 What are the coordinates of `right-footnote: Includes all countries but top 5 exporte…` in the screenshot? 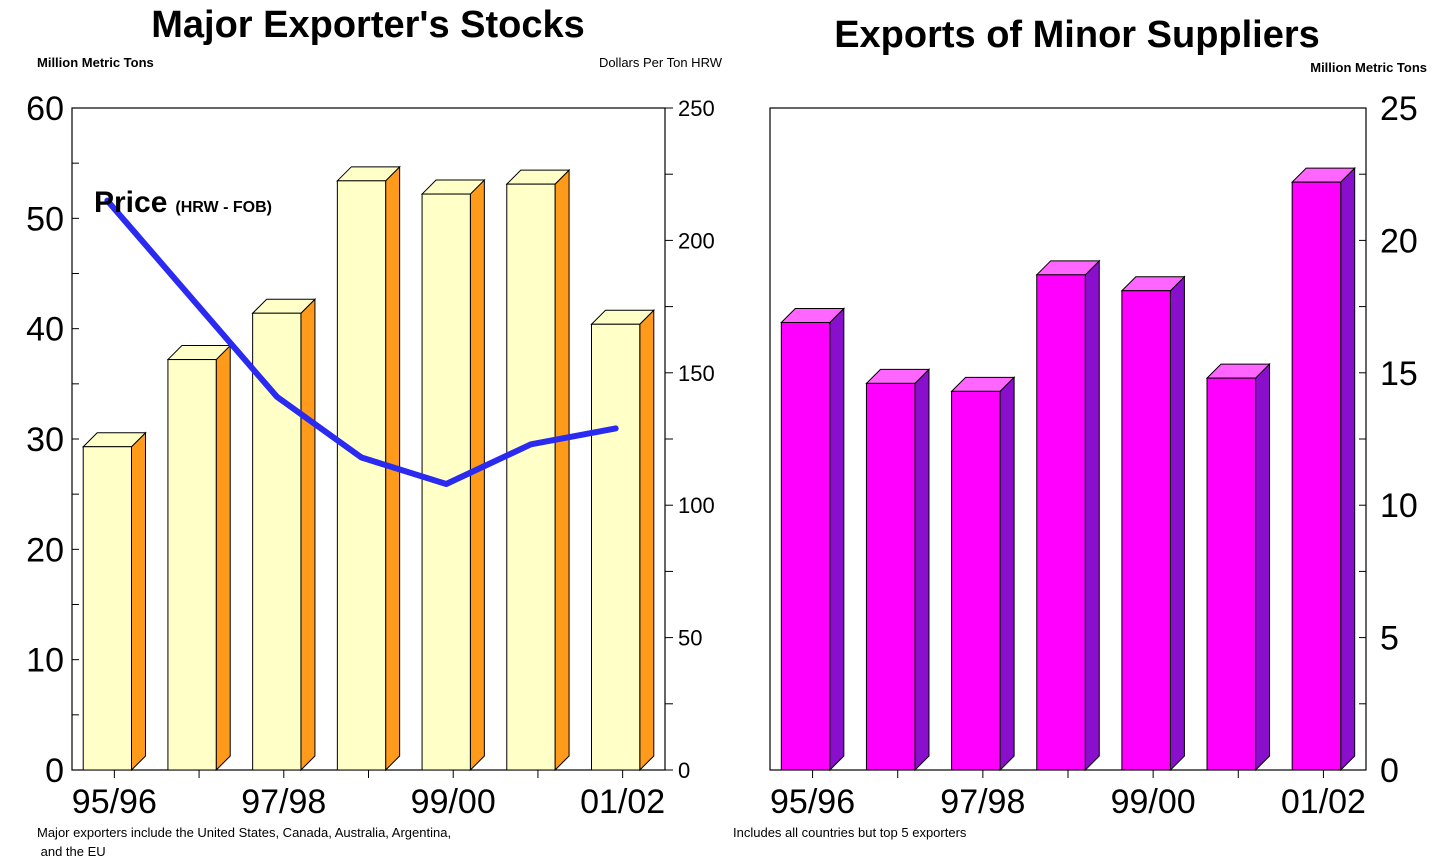 It's located at (850, 832).